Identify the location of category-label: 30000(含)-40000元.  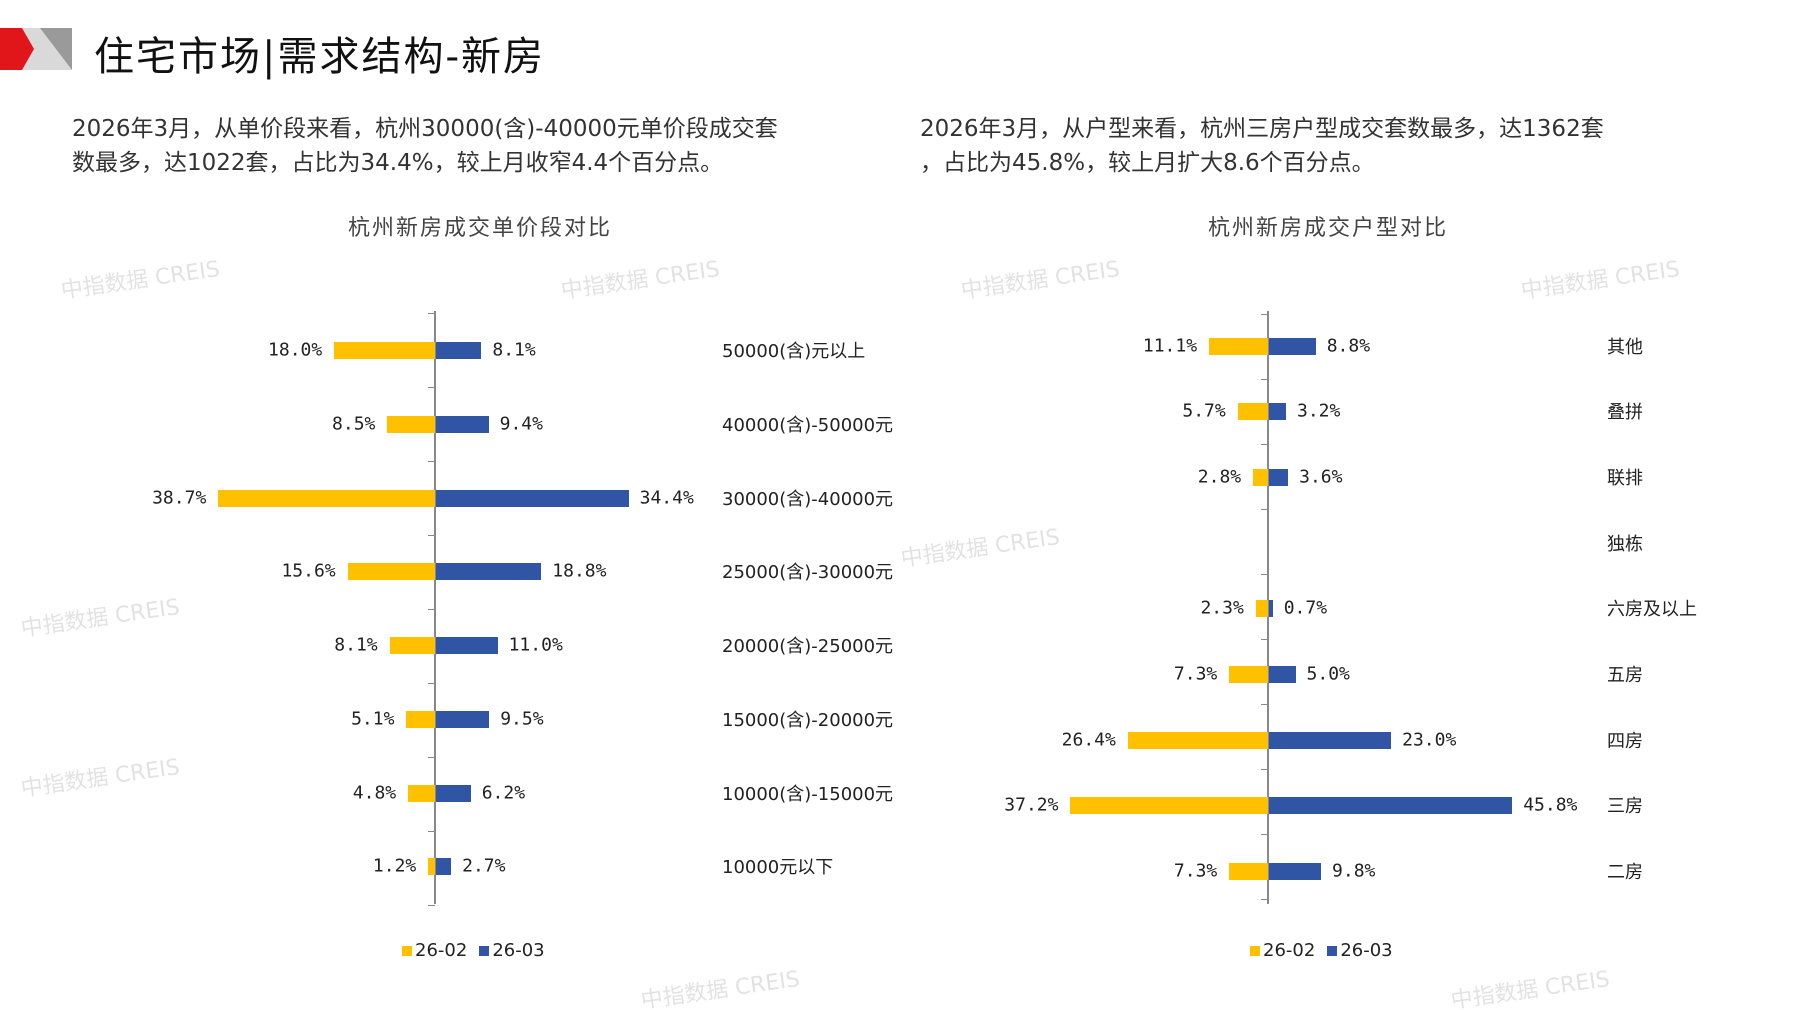
(808, 499).